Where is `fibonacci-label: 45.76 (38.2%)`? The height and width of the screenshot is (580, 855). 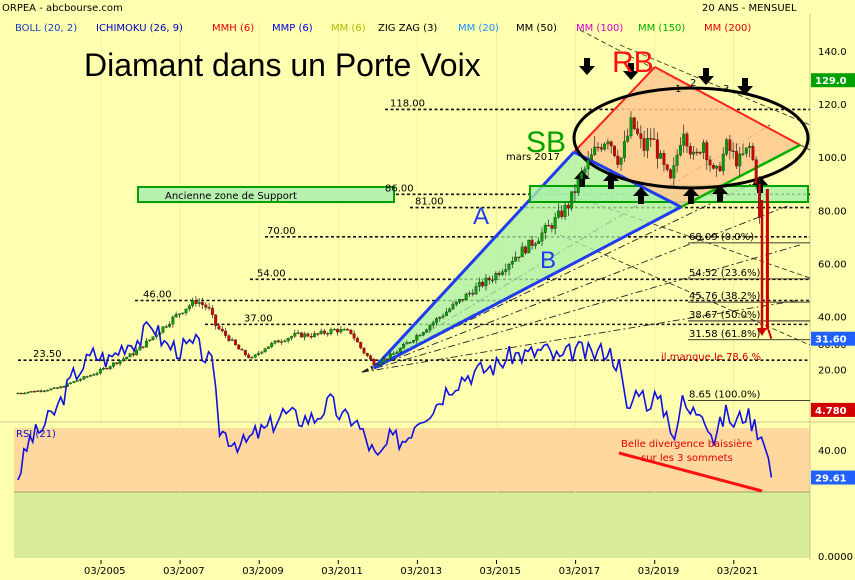 fibonacci-label: 45.76 (38.2%) is located at coordinates (724, 296).